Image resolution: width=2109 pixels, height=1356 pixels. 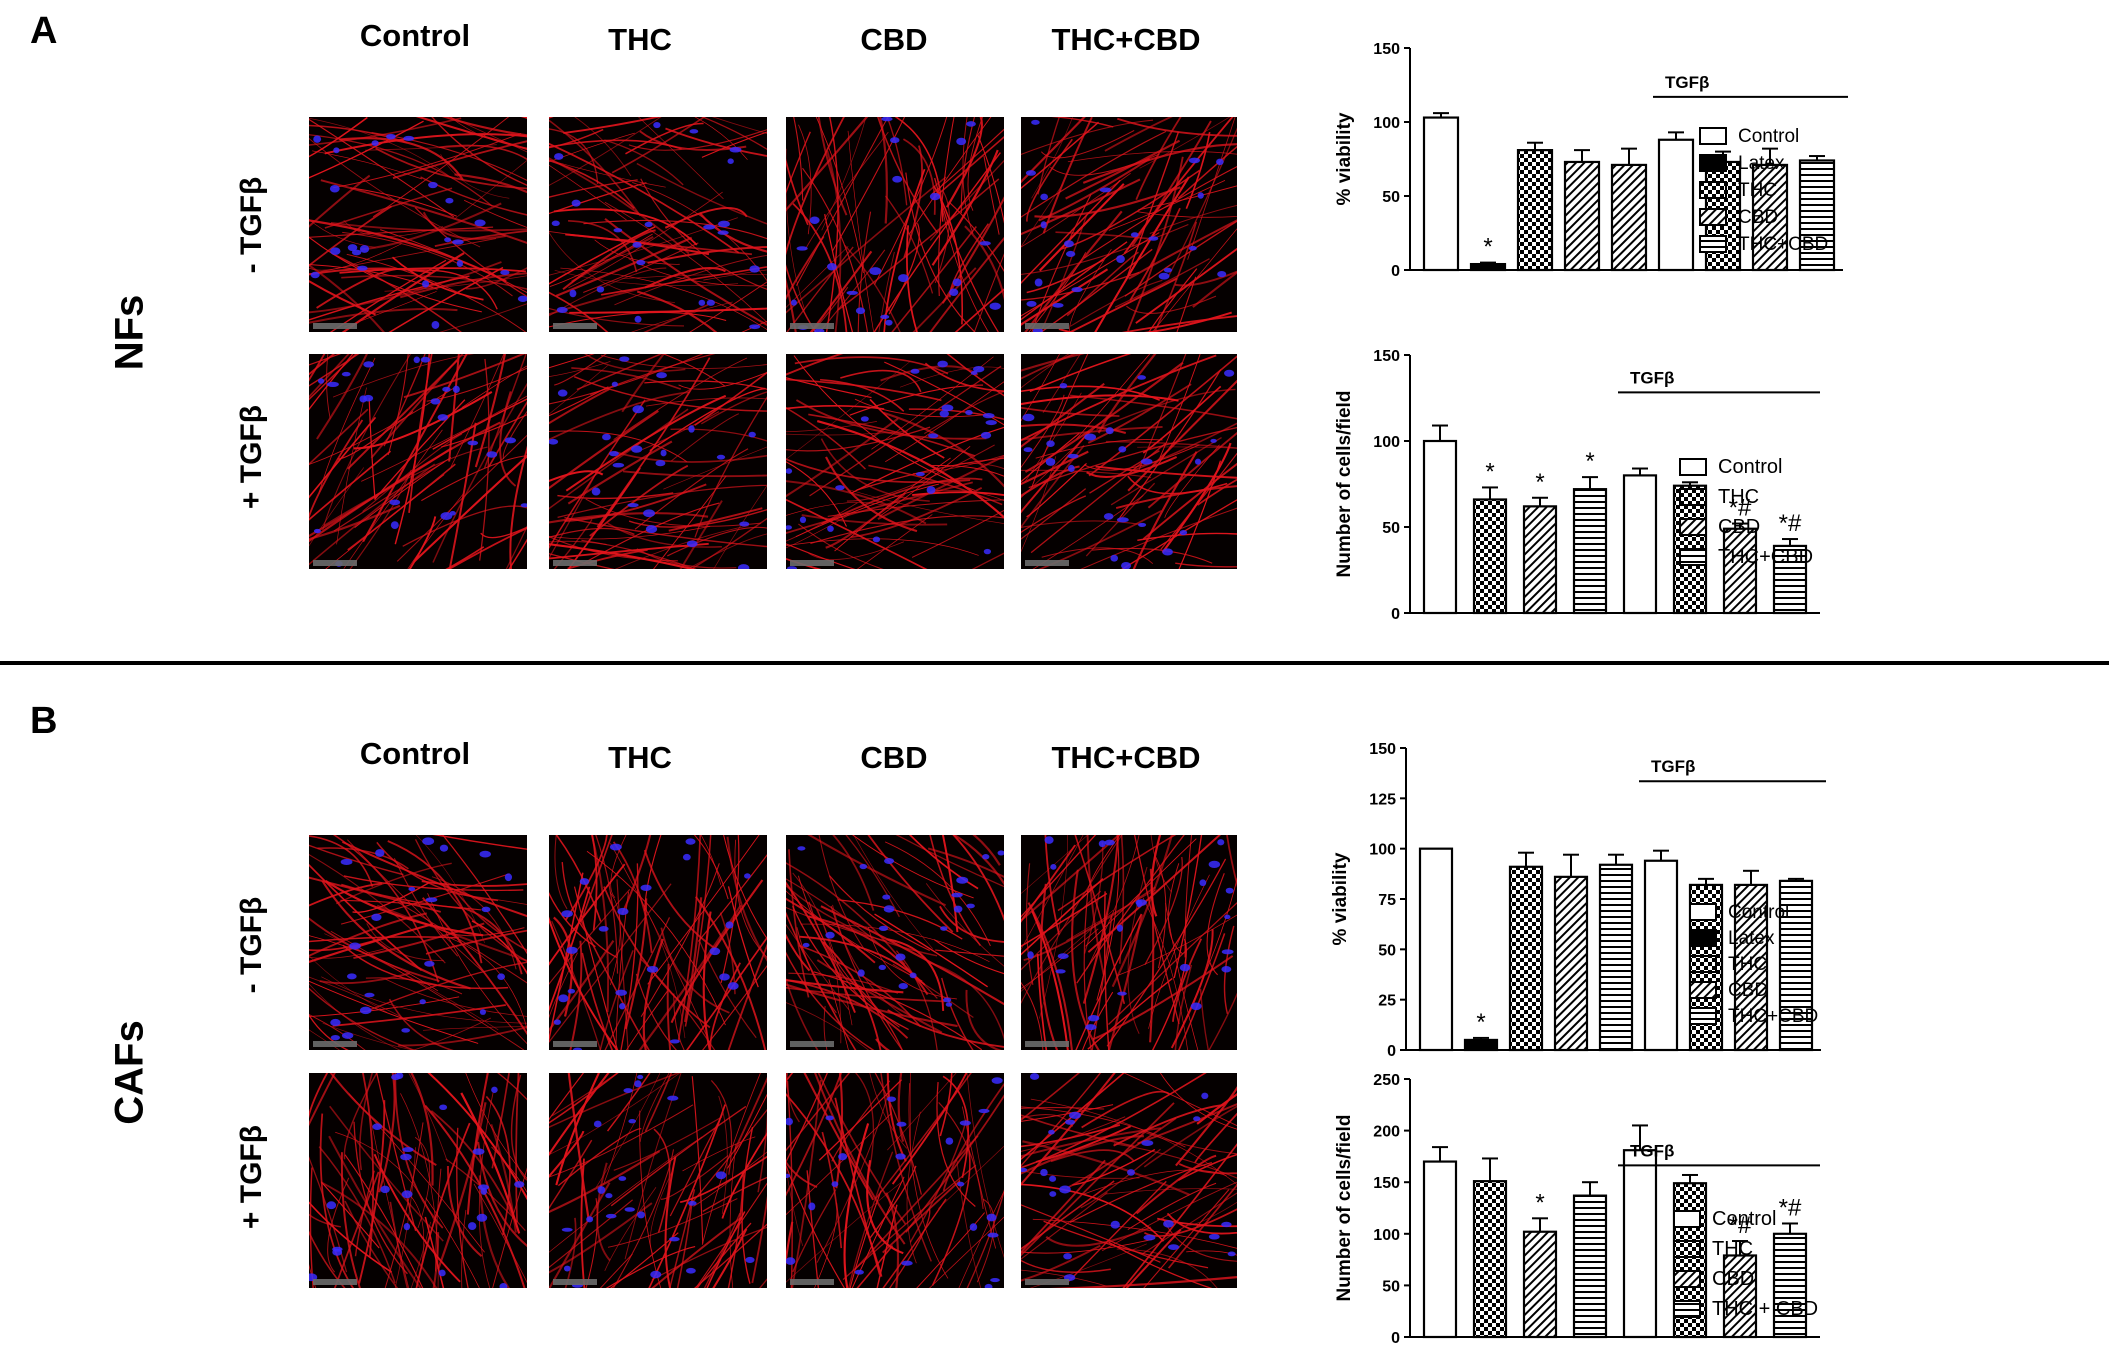 What do you see at coordinates (895, 1180) in the screenshot?
I see `micrograph-b-plus-cbd` at bounding box center [895, 1180].